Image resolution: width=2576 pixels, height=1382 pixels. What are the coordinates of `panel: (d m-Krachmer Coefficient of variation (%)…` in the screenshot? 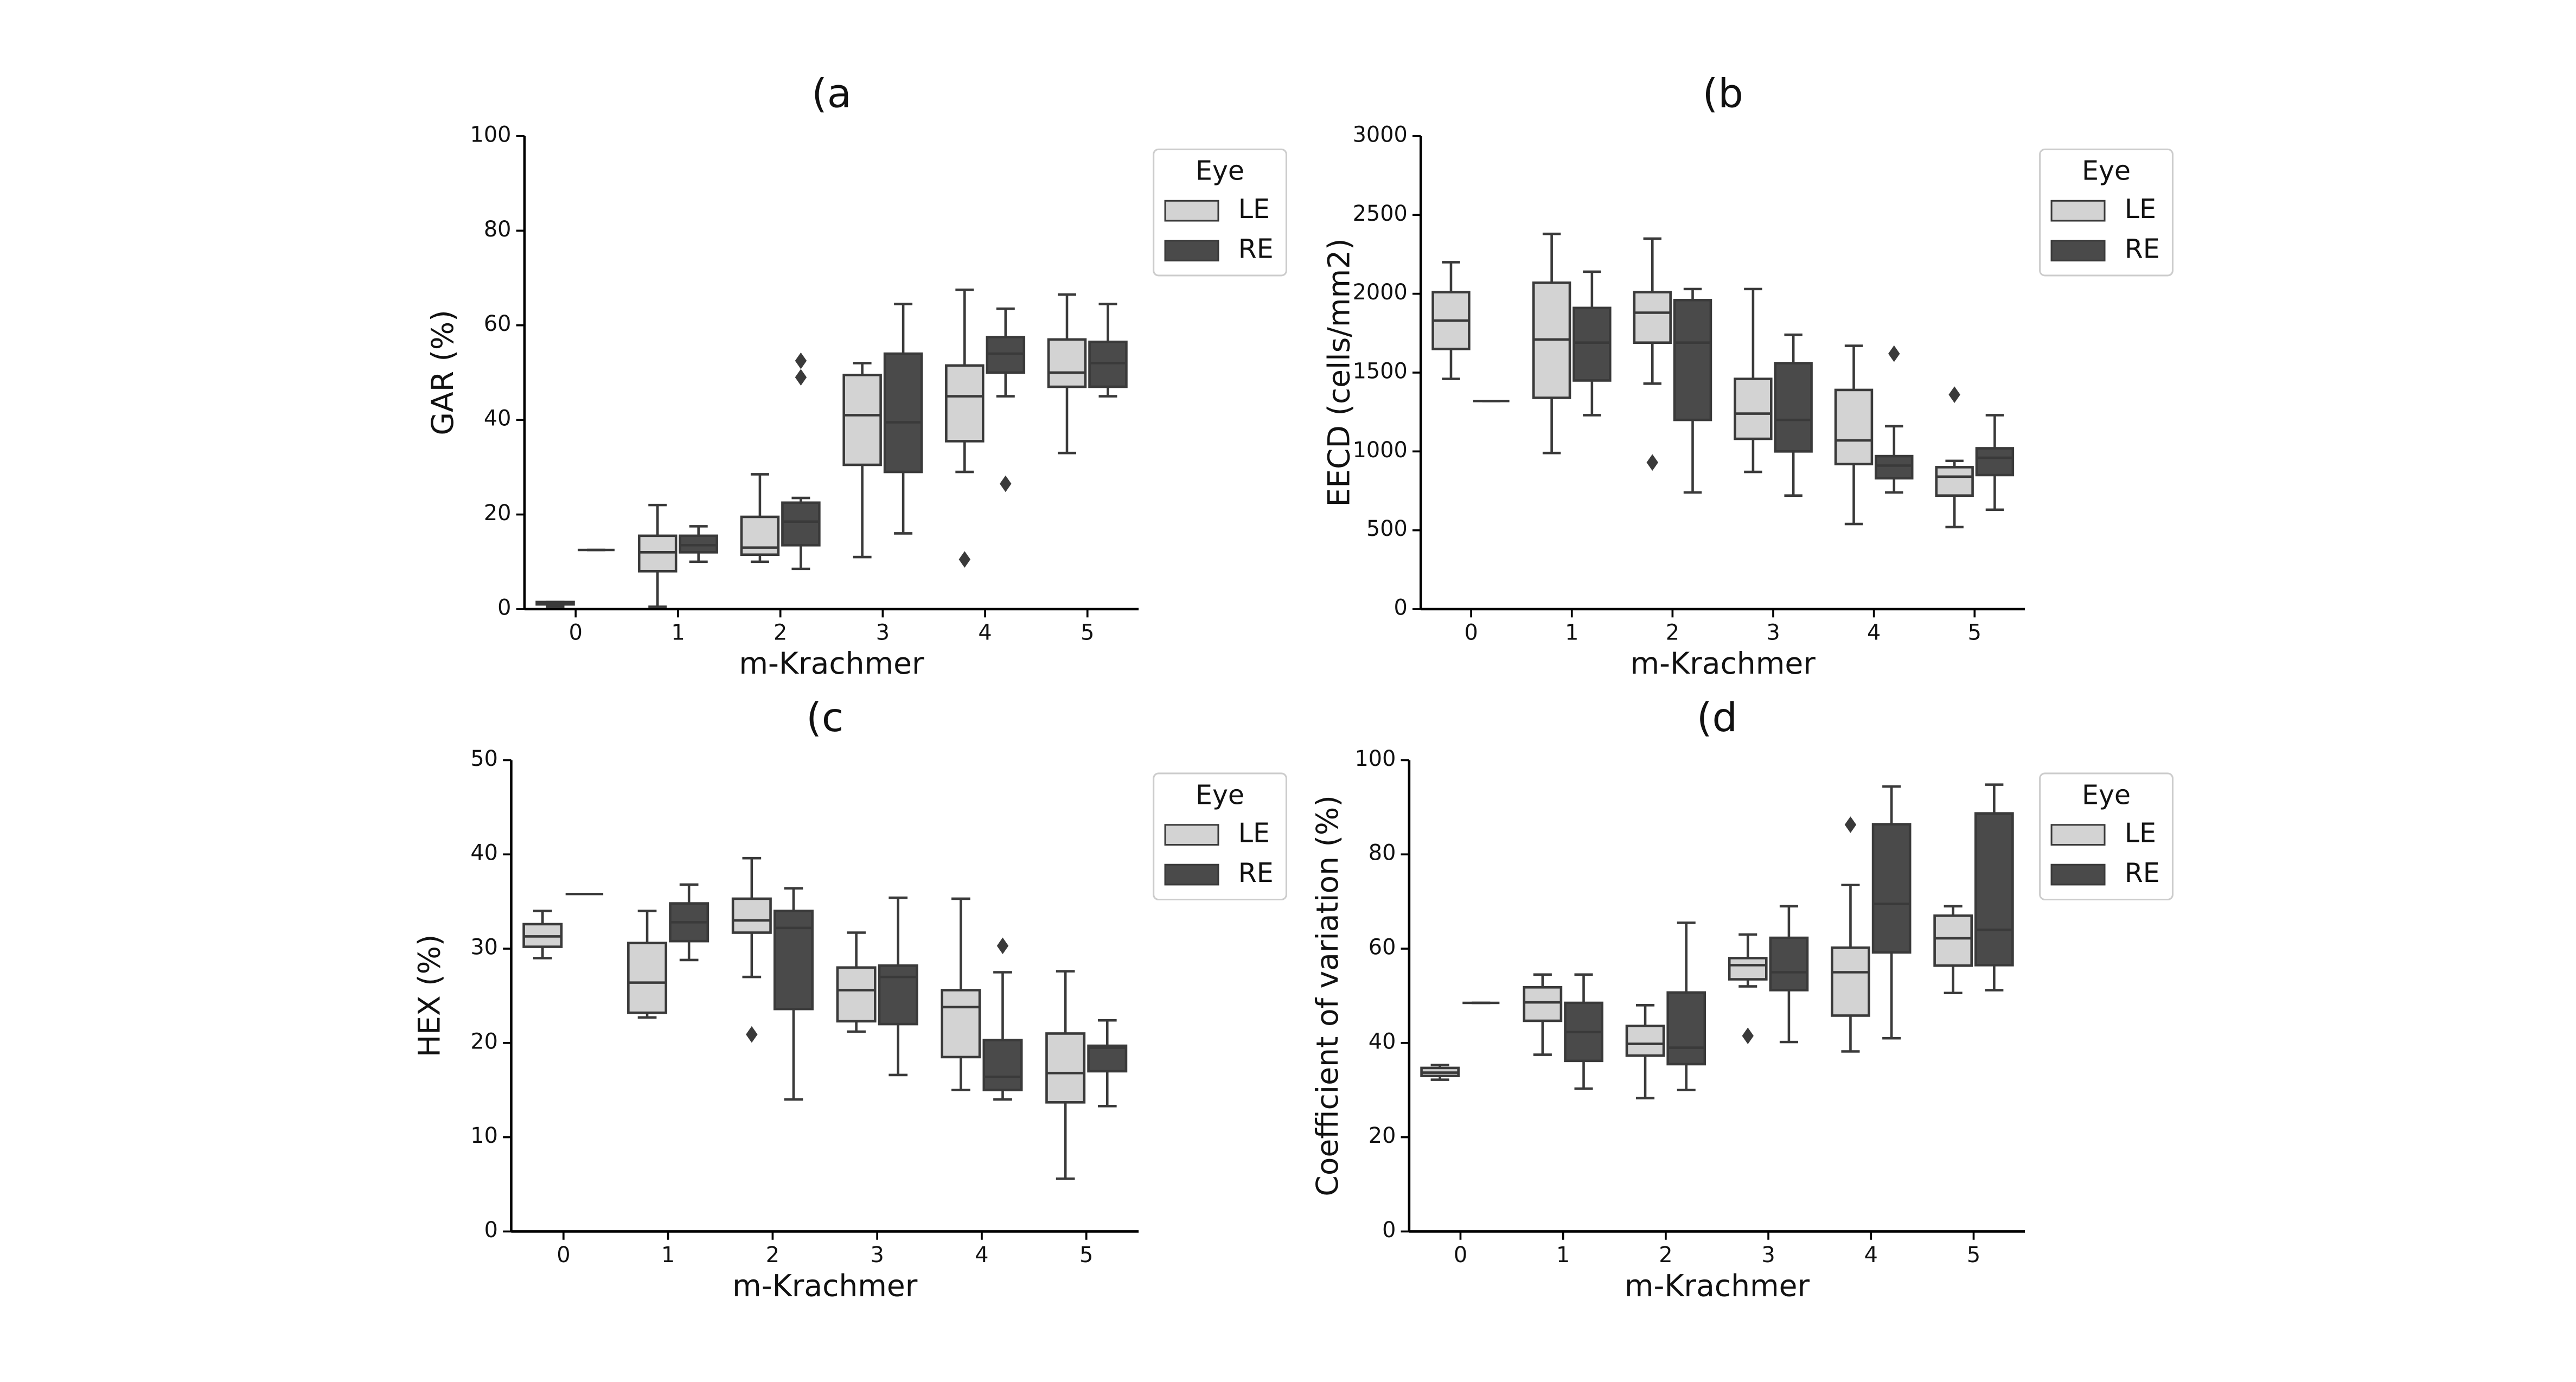 It's located at (1742, 999).